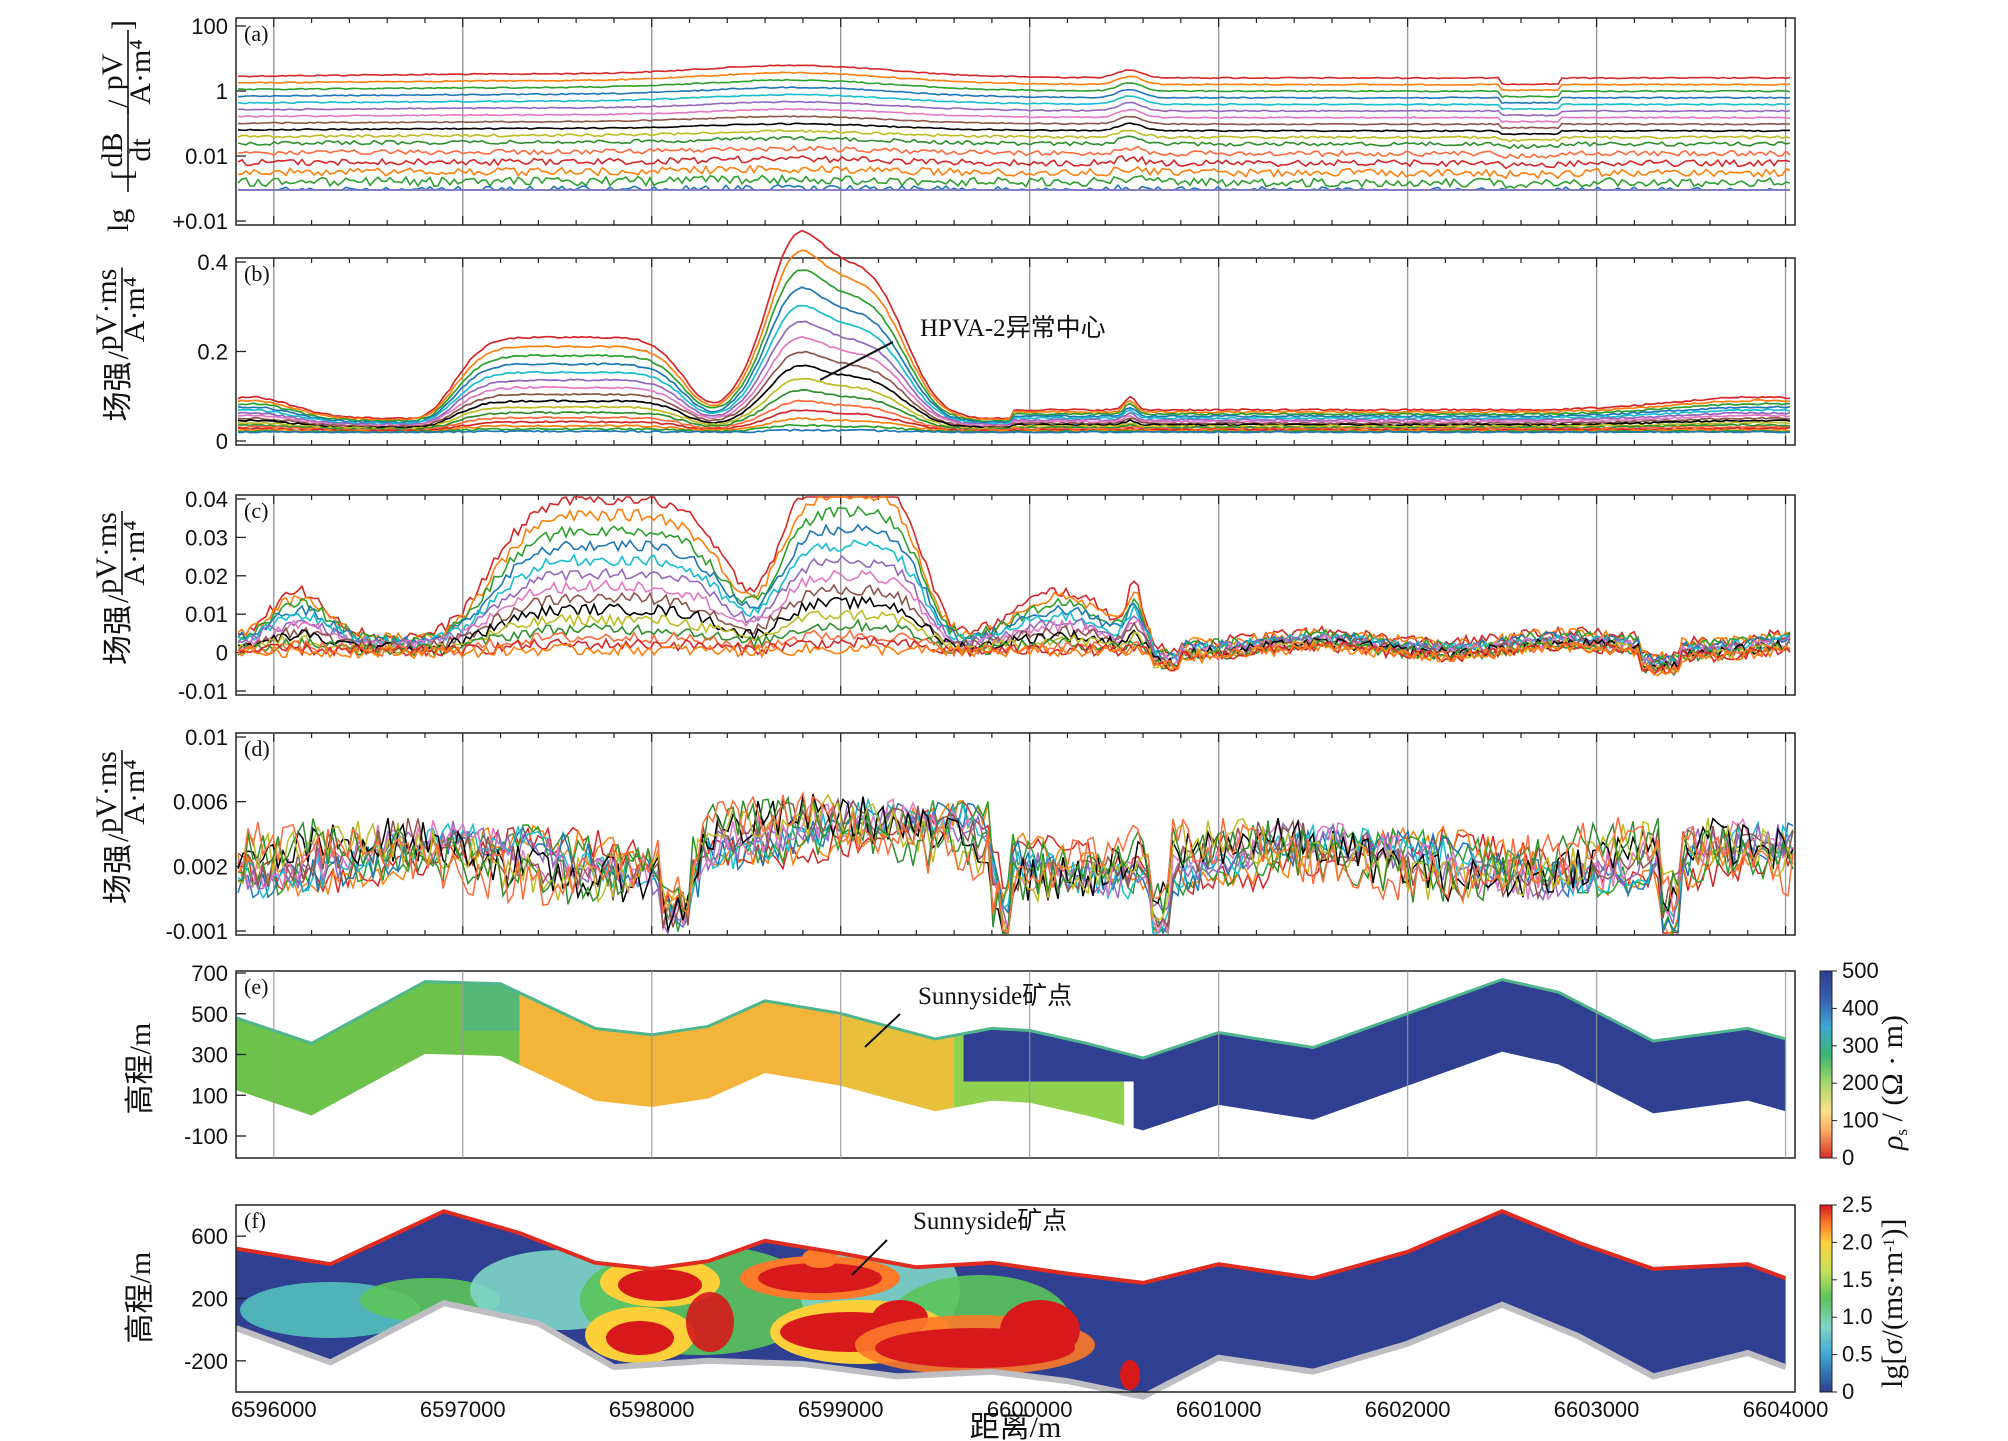  What do you see at coordinates (257, 748) in the screenshot?
I see `panel-label: (d)` at bounding box center [257, 748].